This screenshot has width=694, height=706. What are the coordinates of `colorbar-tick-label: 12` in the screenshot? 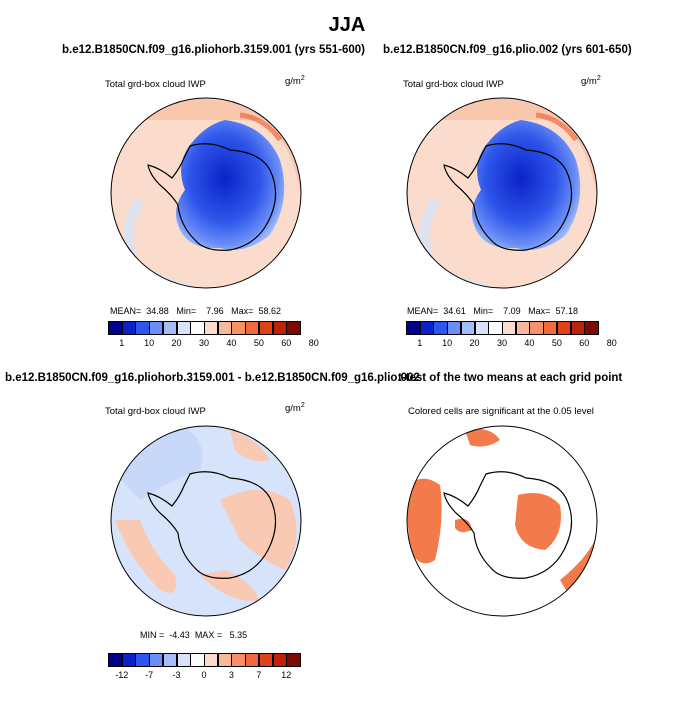 It's located at (286, 675).